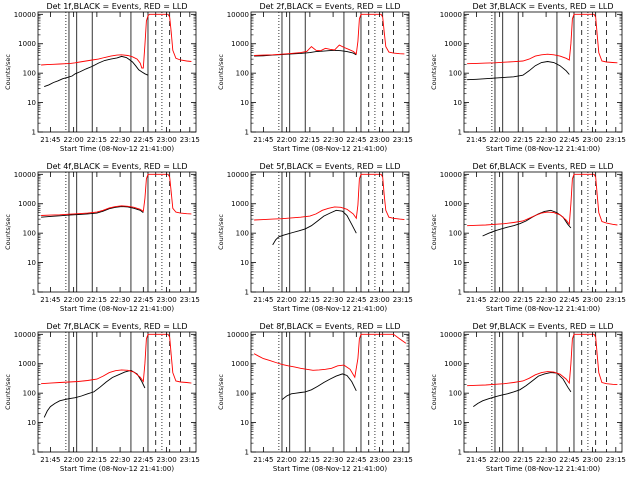 The image size is (640, 480). What do you see at coordinates (117, 309) in the screenshot?
I see `det4-x-axis-label: Start Time (08-Nov-12 21:41:00)` at bounding box center [117, 309].